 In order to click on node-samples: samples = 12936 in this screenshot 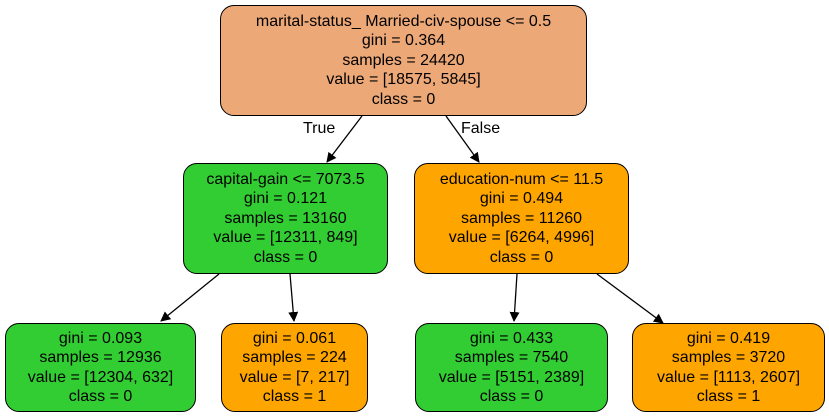, I will do `click(100, 357)`.